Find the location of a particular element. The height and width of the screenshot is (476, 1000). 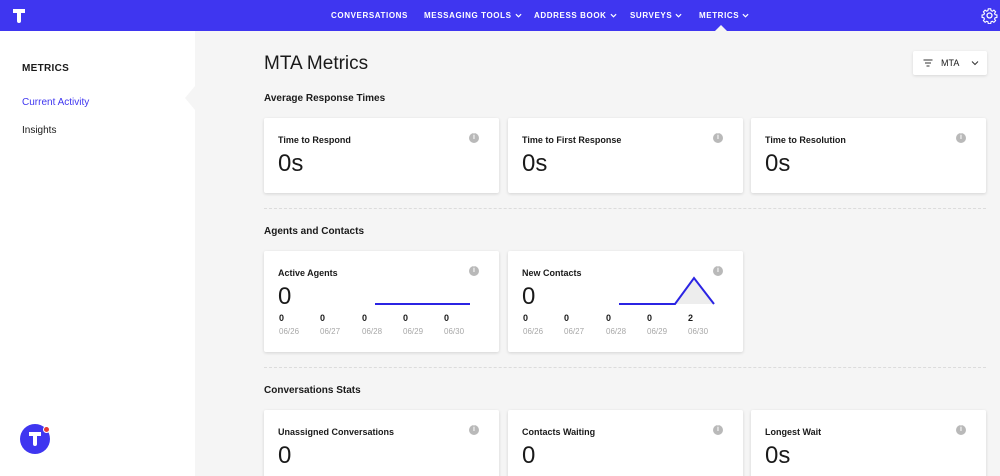

nav-metrics: METRICS is located at coordinates (724, 15).